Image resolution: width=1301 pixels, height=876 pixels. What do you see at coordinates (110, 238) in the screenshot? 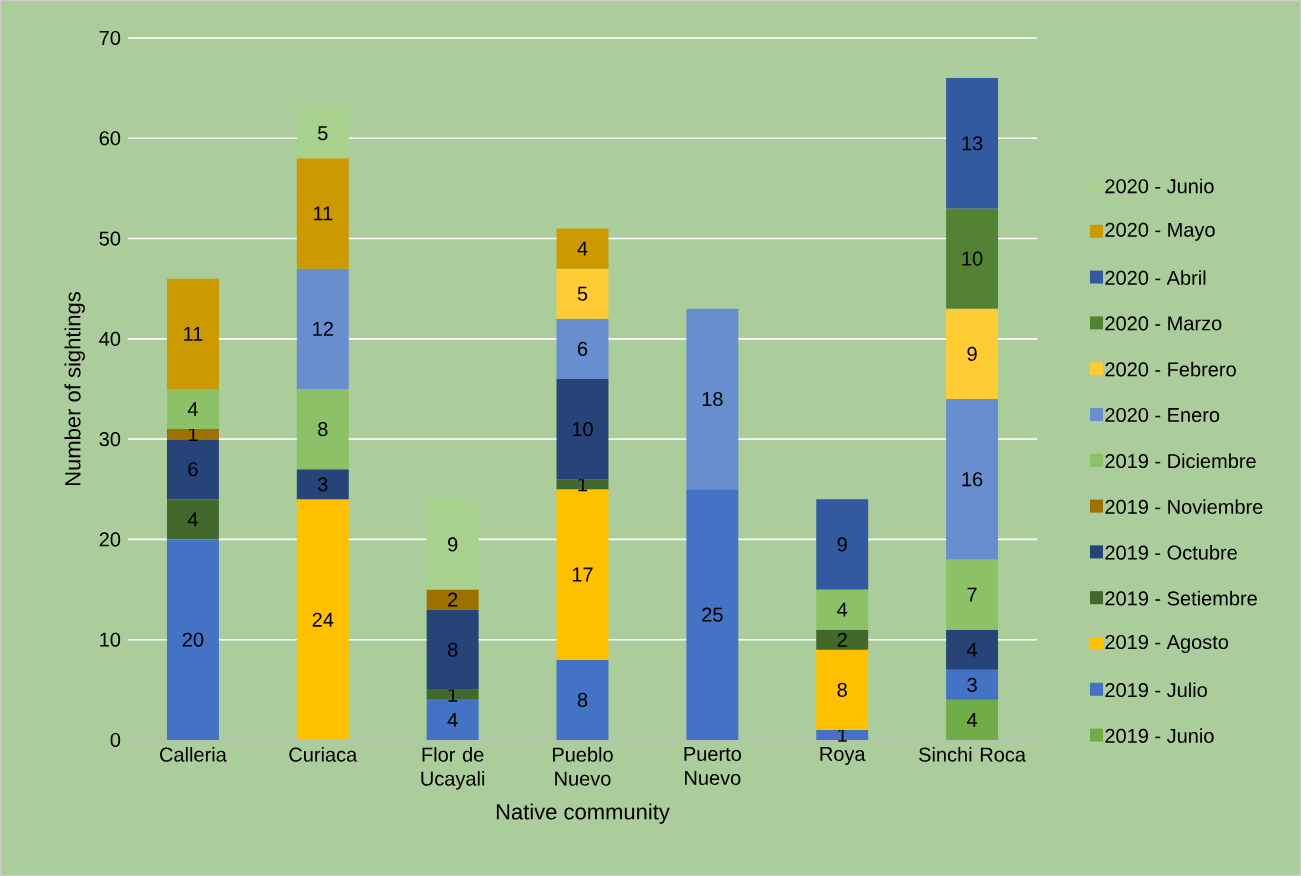
I see `y-tick-label: 50` at bounding box center [110, 238].